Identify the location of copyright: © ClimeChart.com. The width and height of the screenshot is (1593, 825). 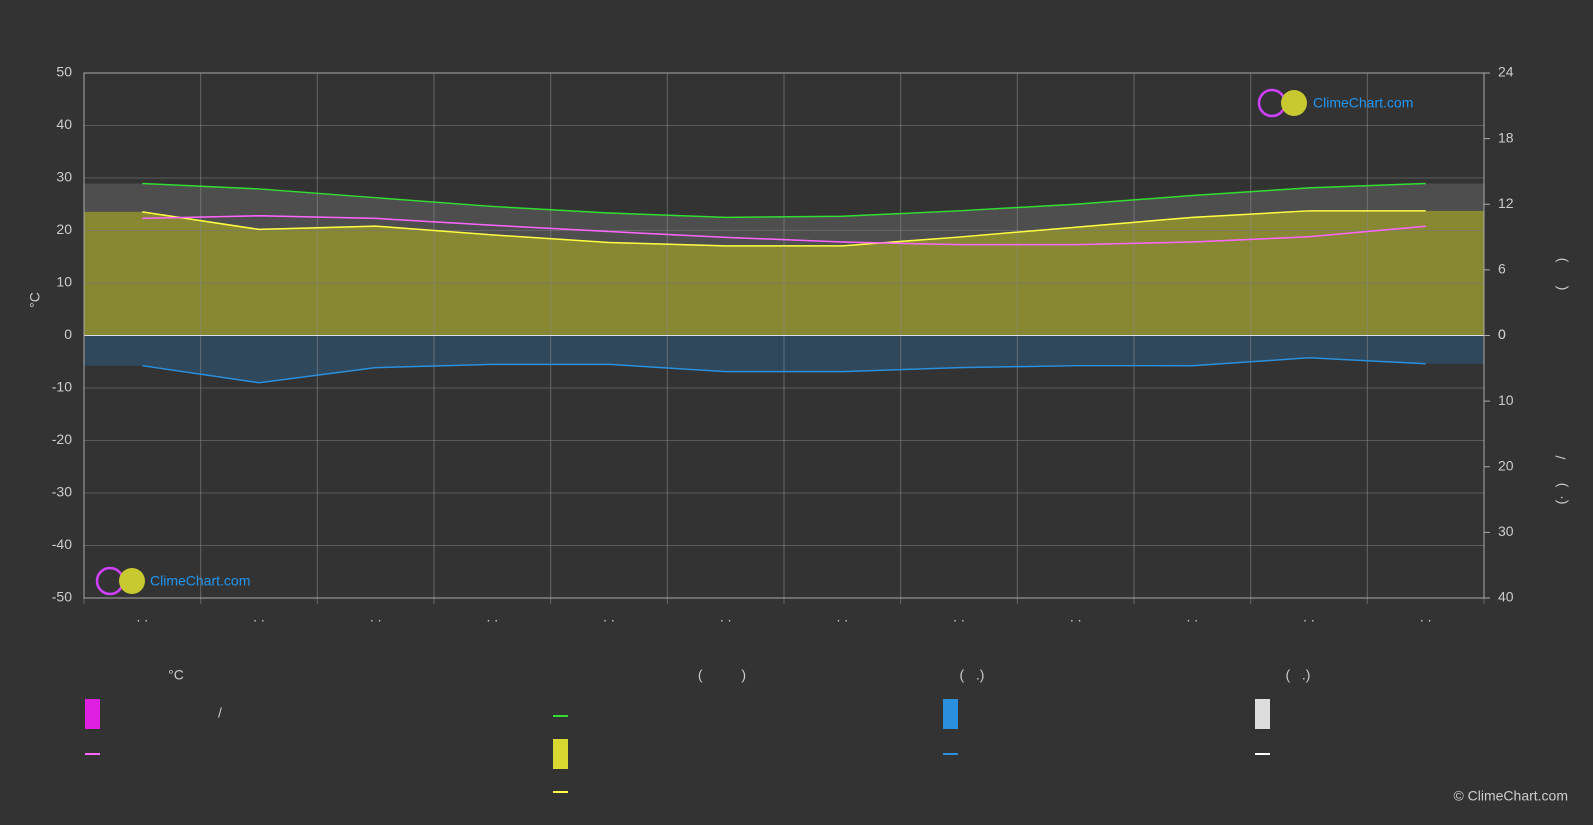
(1510, 796).